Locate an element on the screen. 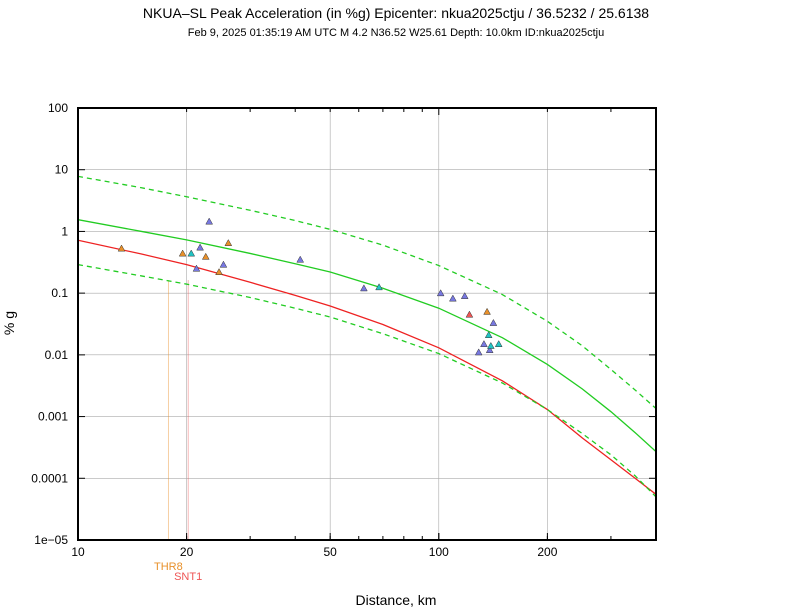  x-tick-label: 20 is located at coordinates (187, 552).